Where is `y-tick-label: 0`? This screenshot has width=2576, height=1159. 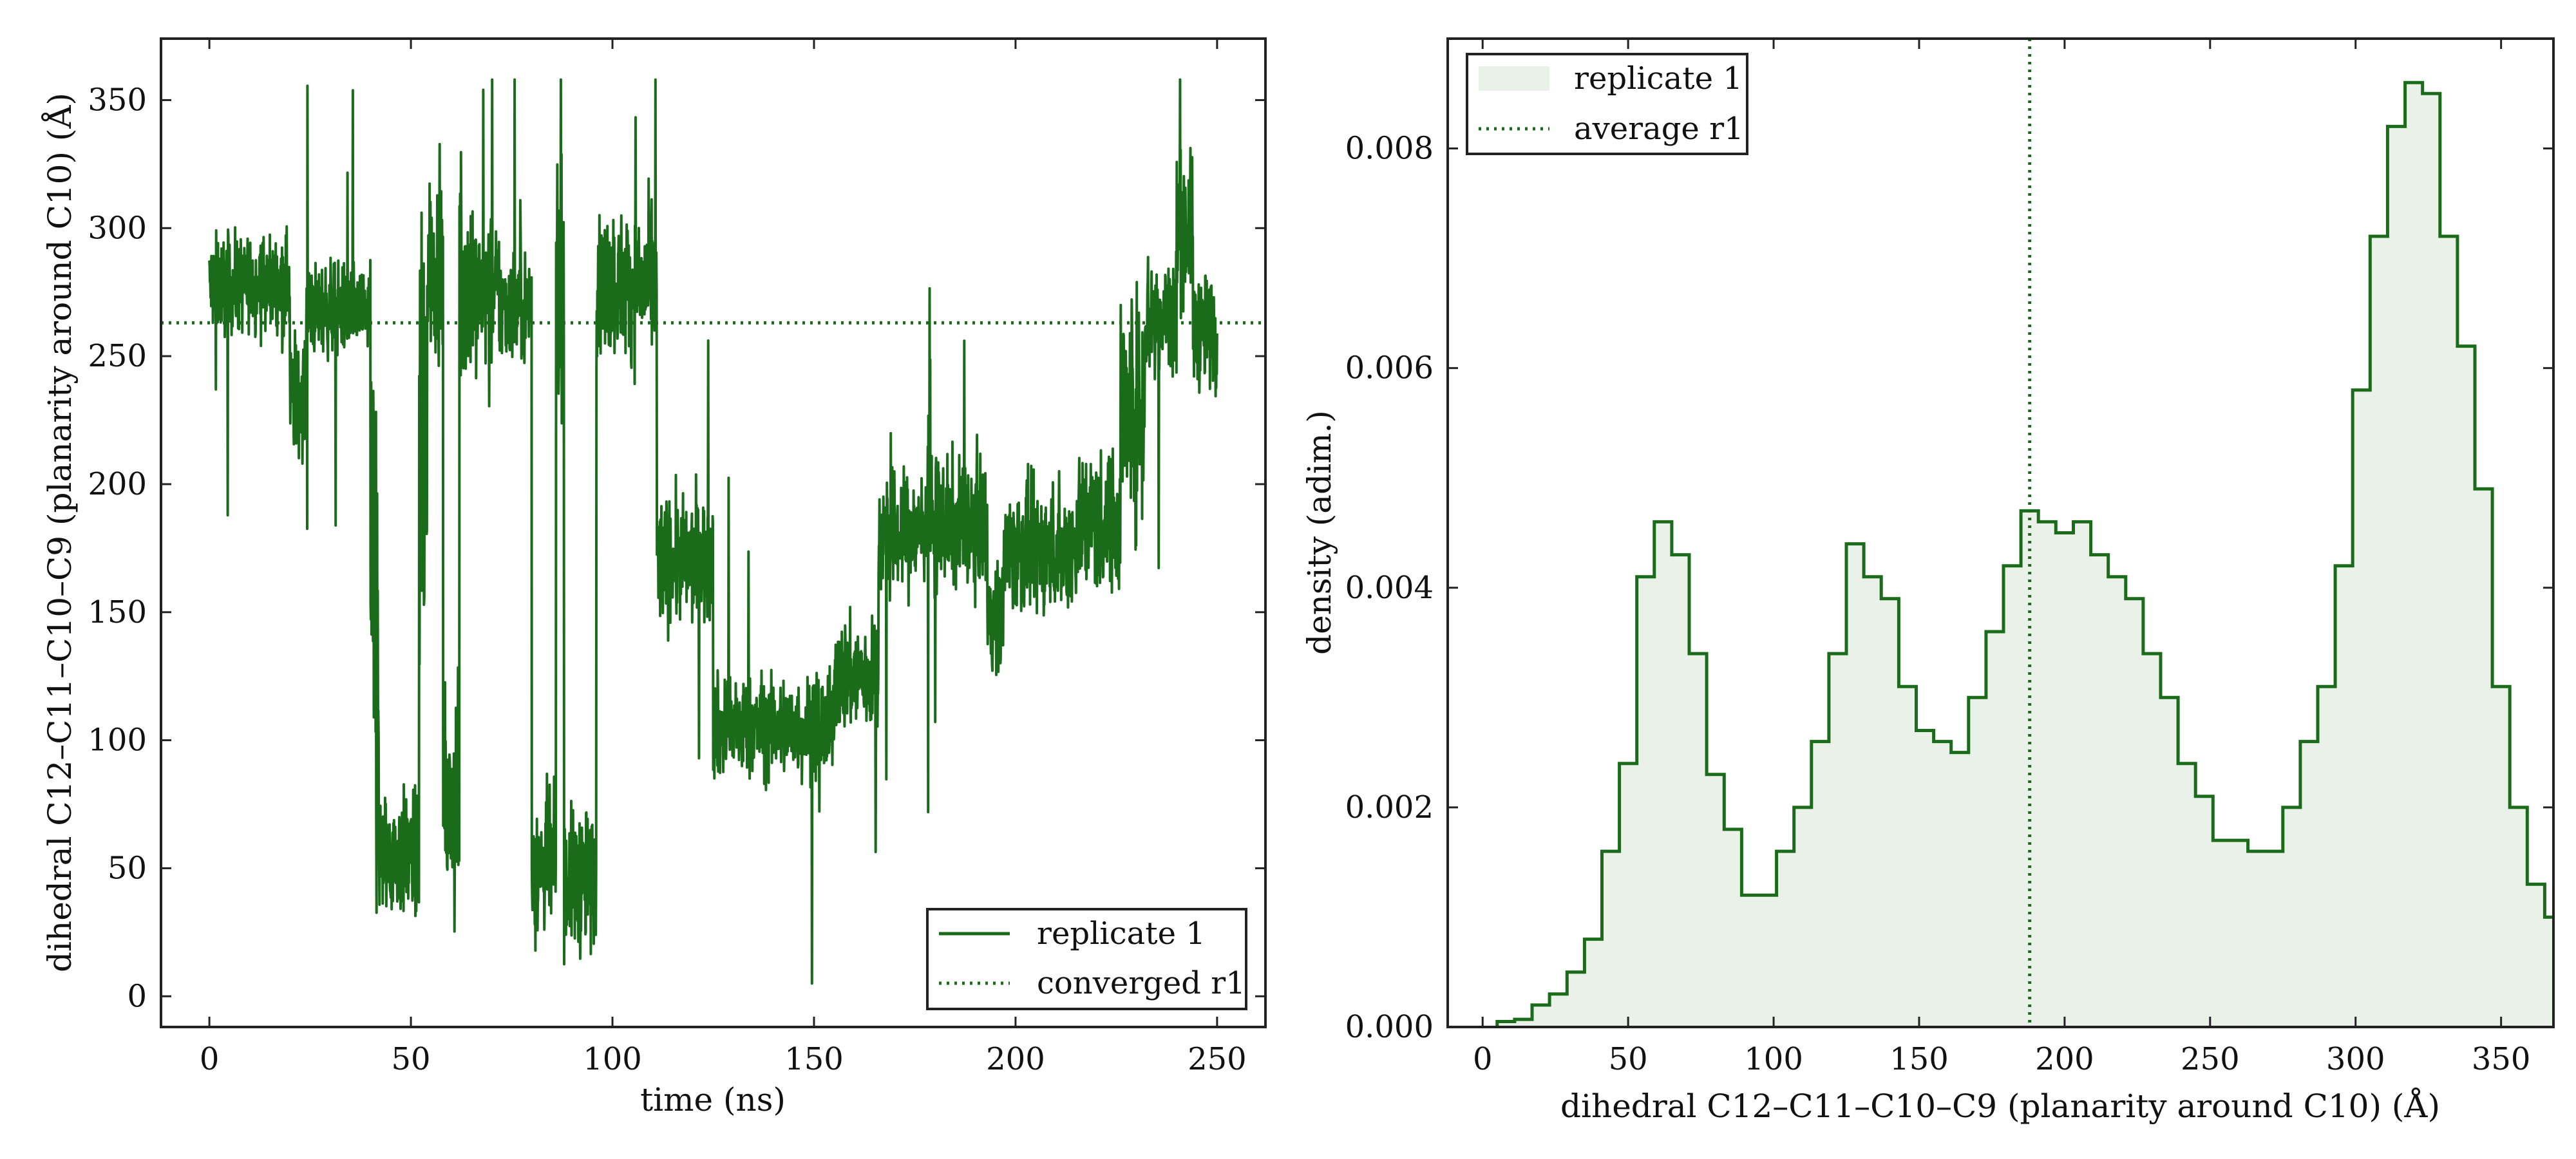 y-tick-label: 0 is located at coordinates (137, 996).